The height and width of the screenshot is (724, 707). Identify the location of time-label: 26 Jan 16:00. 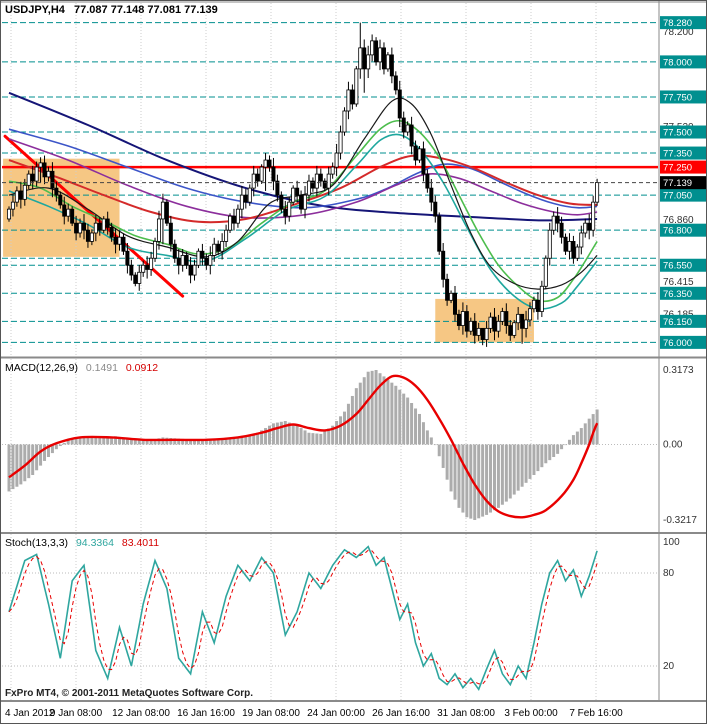
(401, 713).